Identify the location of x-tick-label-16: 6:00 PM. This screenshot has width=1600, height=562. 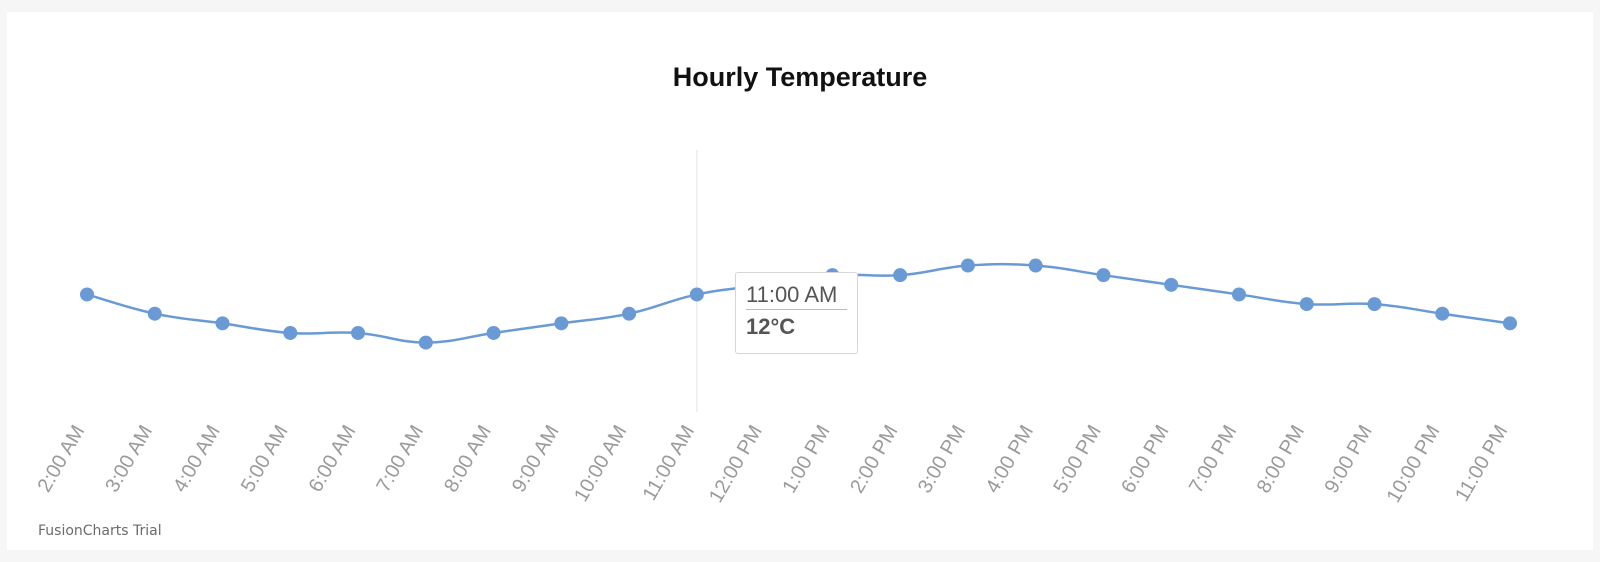
(1145, 460).